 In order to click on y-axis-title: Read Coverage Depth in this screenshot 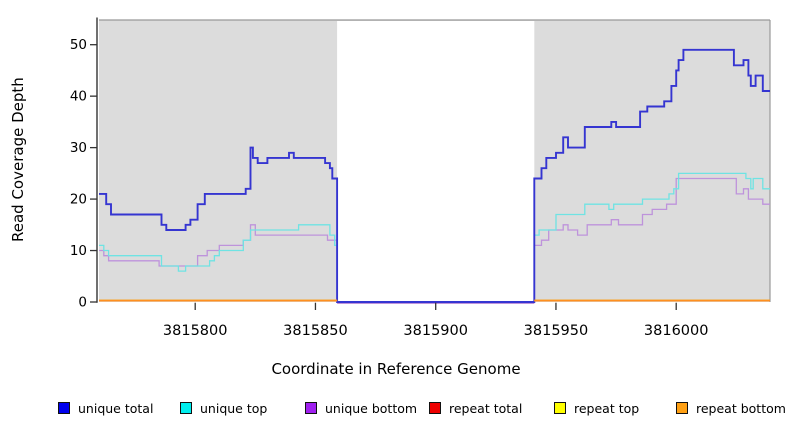, I will do `click(18, 159)`.